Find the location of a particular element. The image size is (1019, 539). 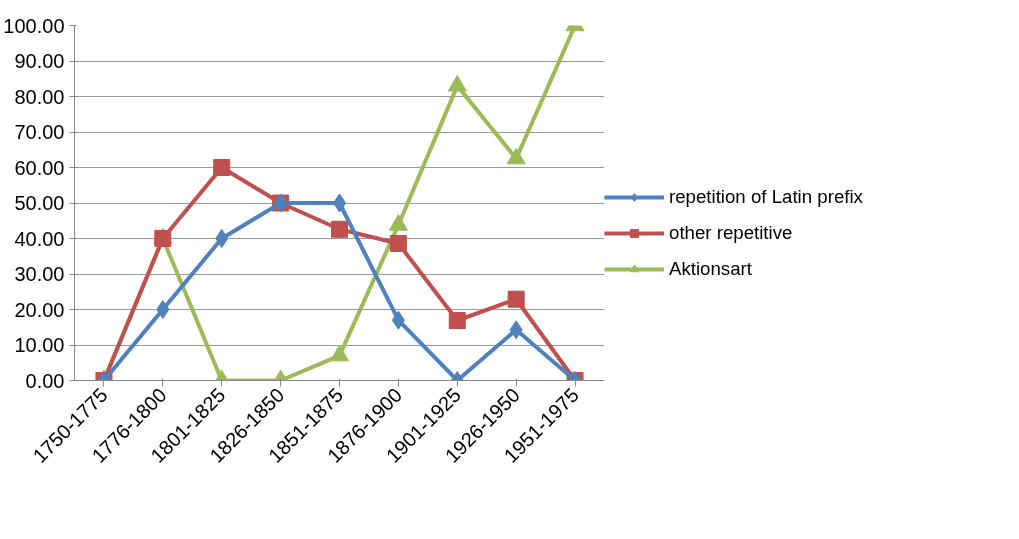

y-tick-label: 0.00 is located at coordinates (45, 380).